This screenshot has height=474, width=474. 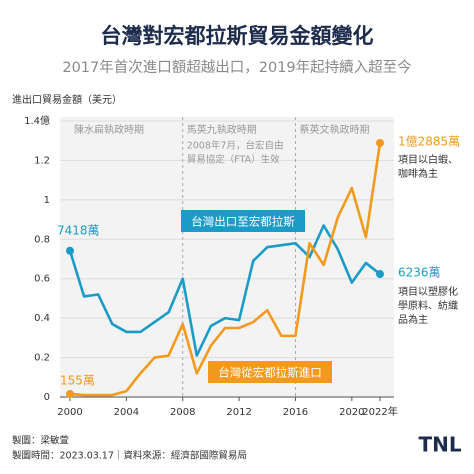 What do you see at coordinates (42, 358) in the screenshot?
I see `y-tick-label: 0.2` at bounding box center [42, 358].